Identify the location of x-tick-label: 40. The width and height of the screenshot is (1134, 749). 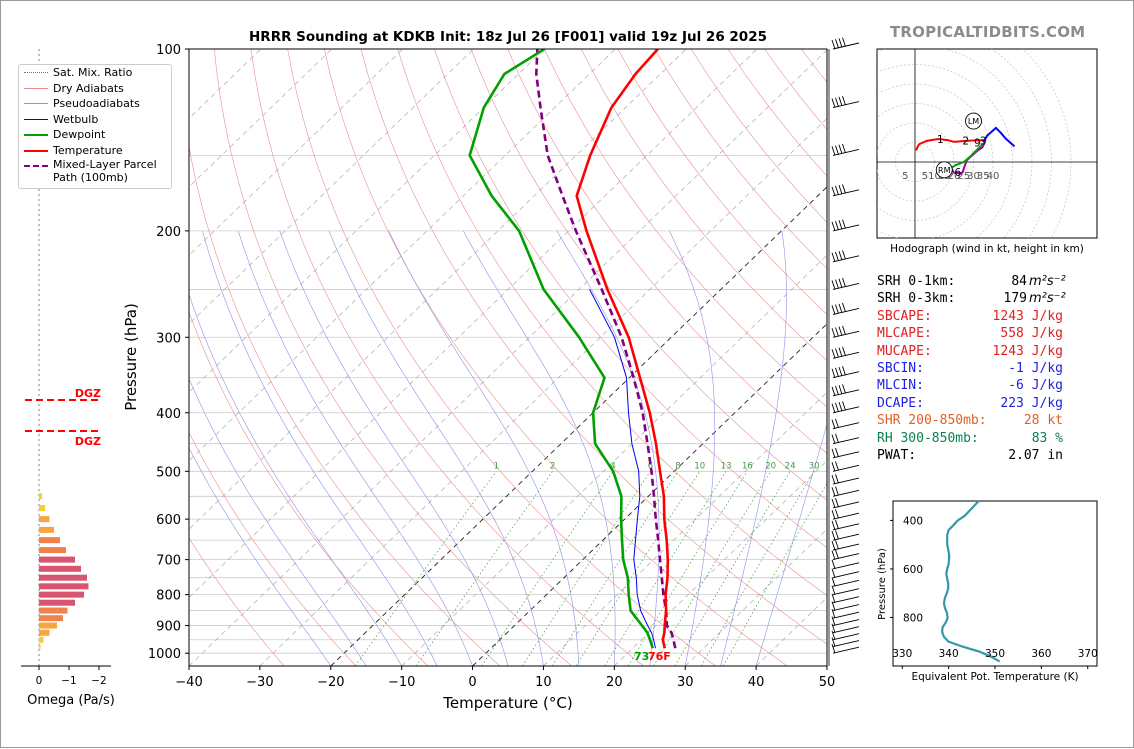
(756, 682).